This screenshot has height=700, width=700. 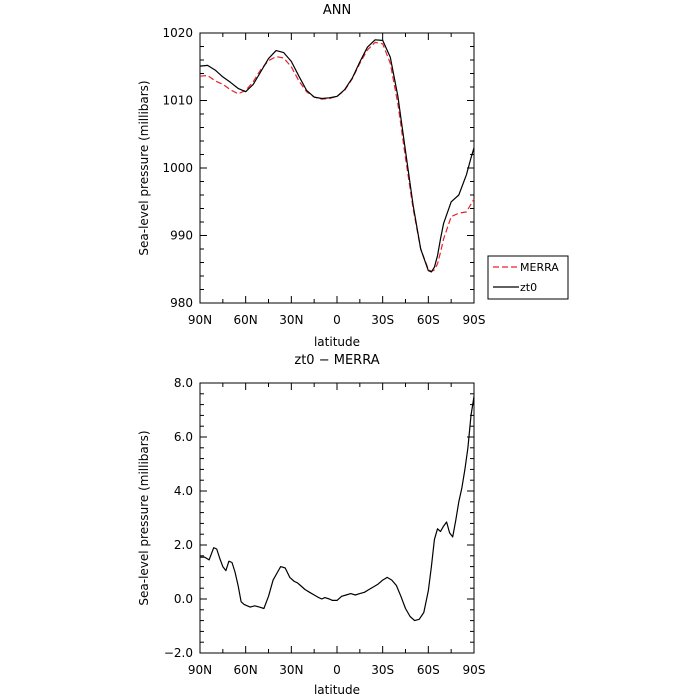 I want to click on chart-title: ANN, so click(x=337, y=10).